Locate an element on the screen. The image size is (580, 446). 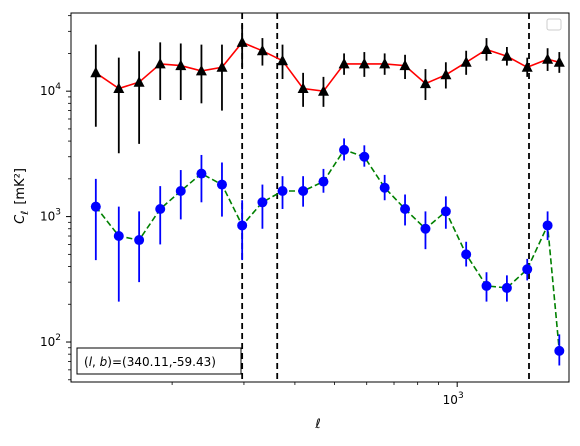
y-axis-label: Cℓ [mK²] is located at coordinates (22, 196).